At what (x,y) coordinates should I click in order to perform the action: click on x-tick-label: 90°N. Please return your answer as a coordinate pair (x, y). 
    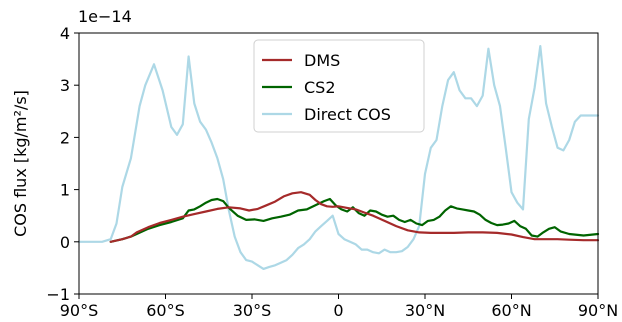
    Looking at the image, I should click on (598, 310).